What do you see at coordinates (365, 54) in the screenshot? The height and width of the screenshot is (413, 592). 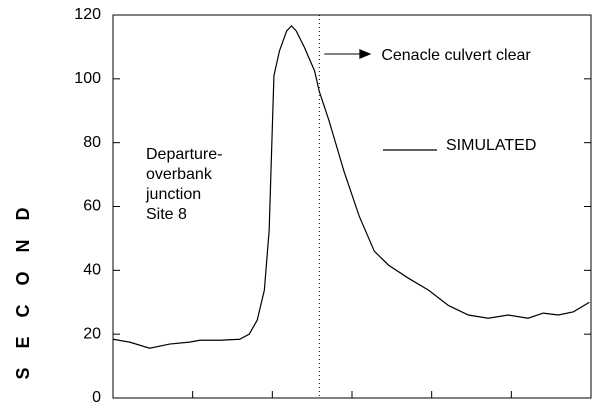 I see `arrow-head` at bounding box center [365, 54].